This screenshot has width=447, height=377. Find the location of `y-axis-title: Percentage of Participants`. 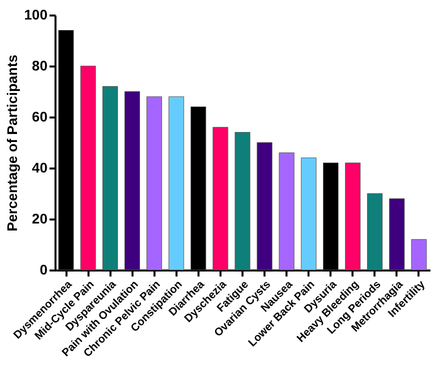

y-axis-title: Percentage of Participants is located at coordinates (12, 143).